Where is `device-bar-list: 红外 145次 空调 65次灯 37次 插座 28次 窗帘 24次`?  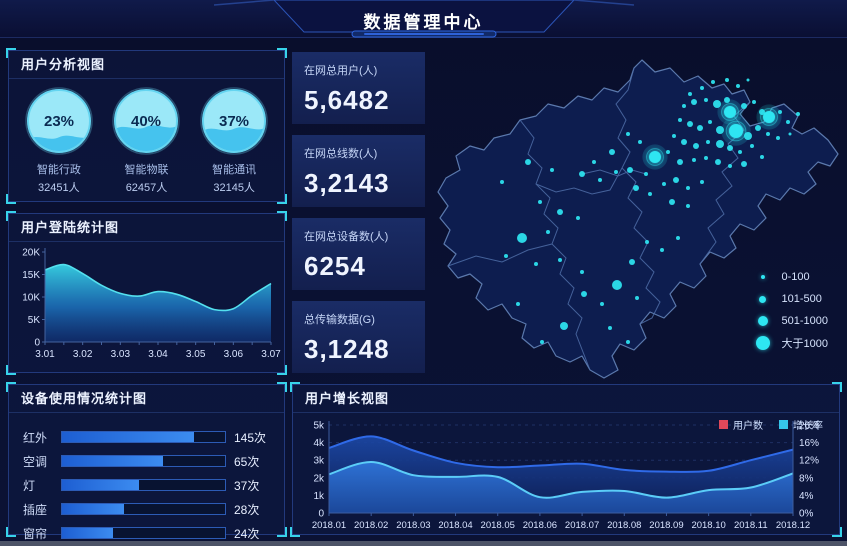
device-bar-list: 红外 145次 空调 65次灯 37次 插座 28次 窗帘 24次 is located at coordinates (146, 479).